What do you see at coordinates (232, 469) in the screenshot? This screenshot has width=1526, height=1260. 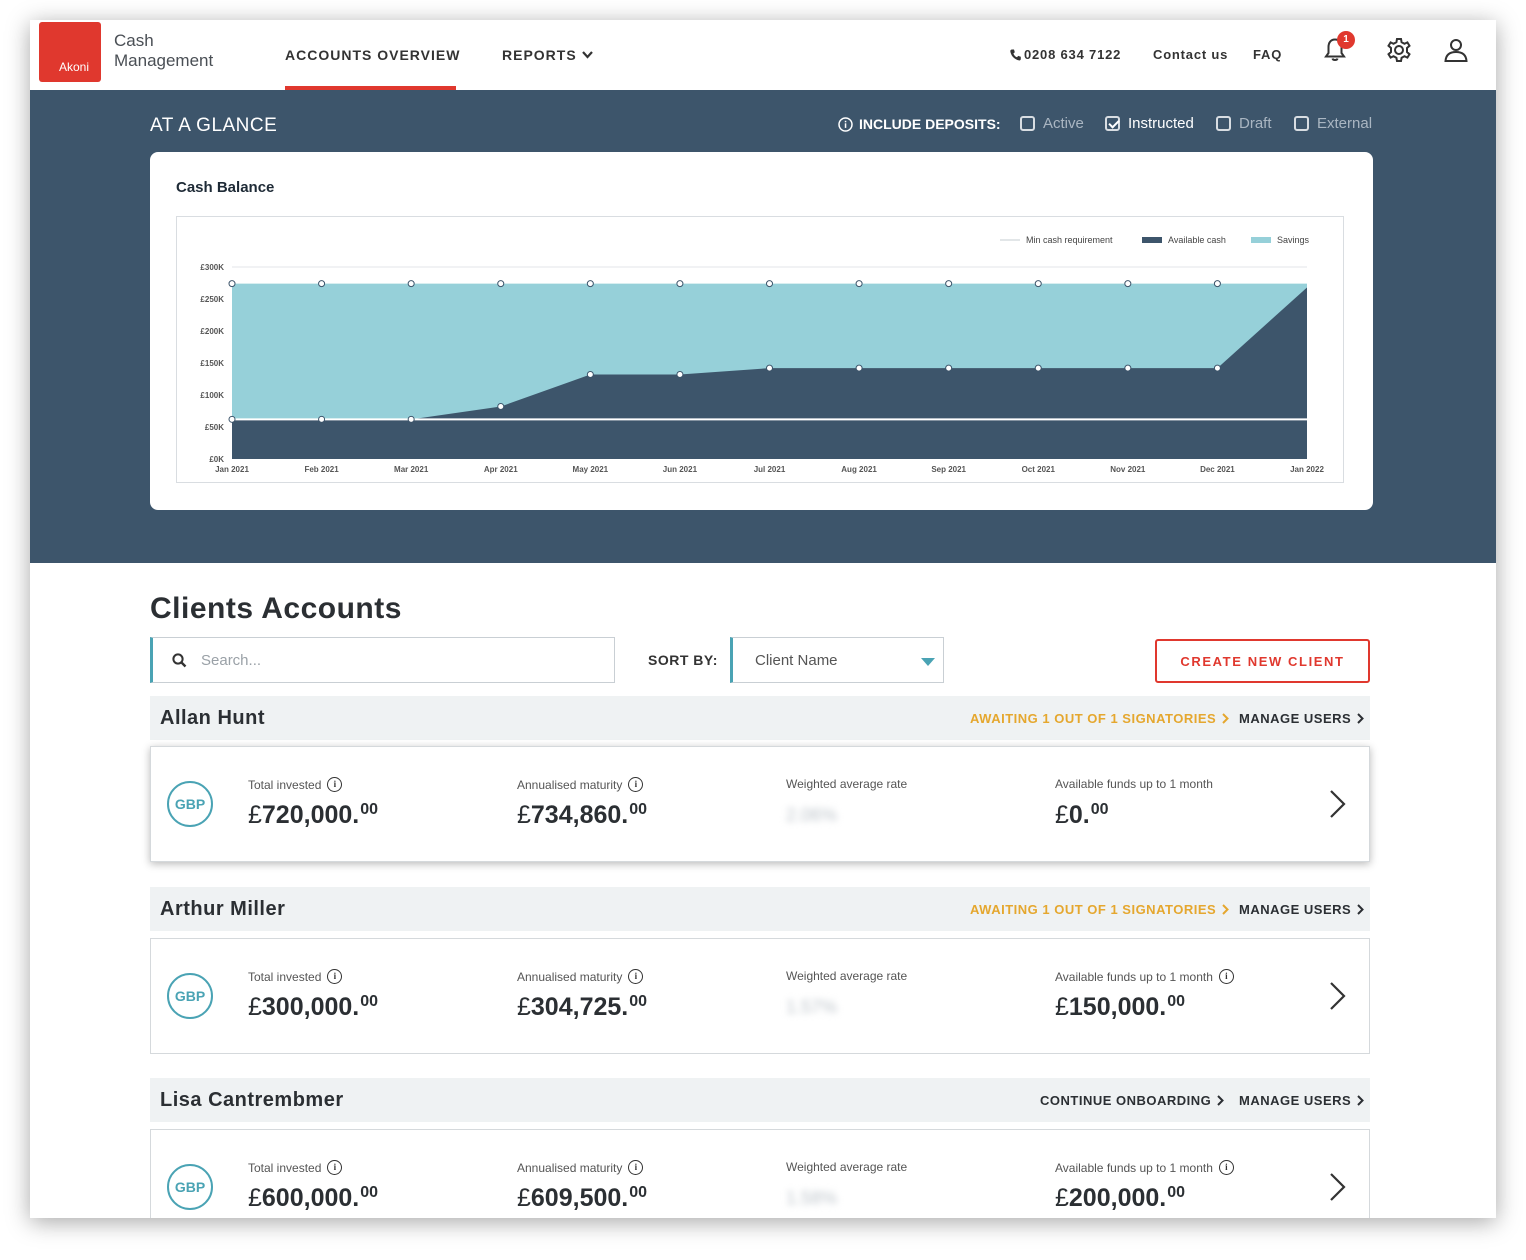 I see `x-tick-label: Jan 2021` at bounding box center [232, 469].